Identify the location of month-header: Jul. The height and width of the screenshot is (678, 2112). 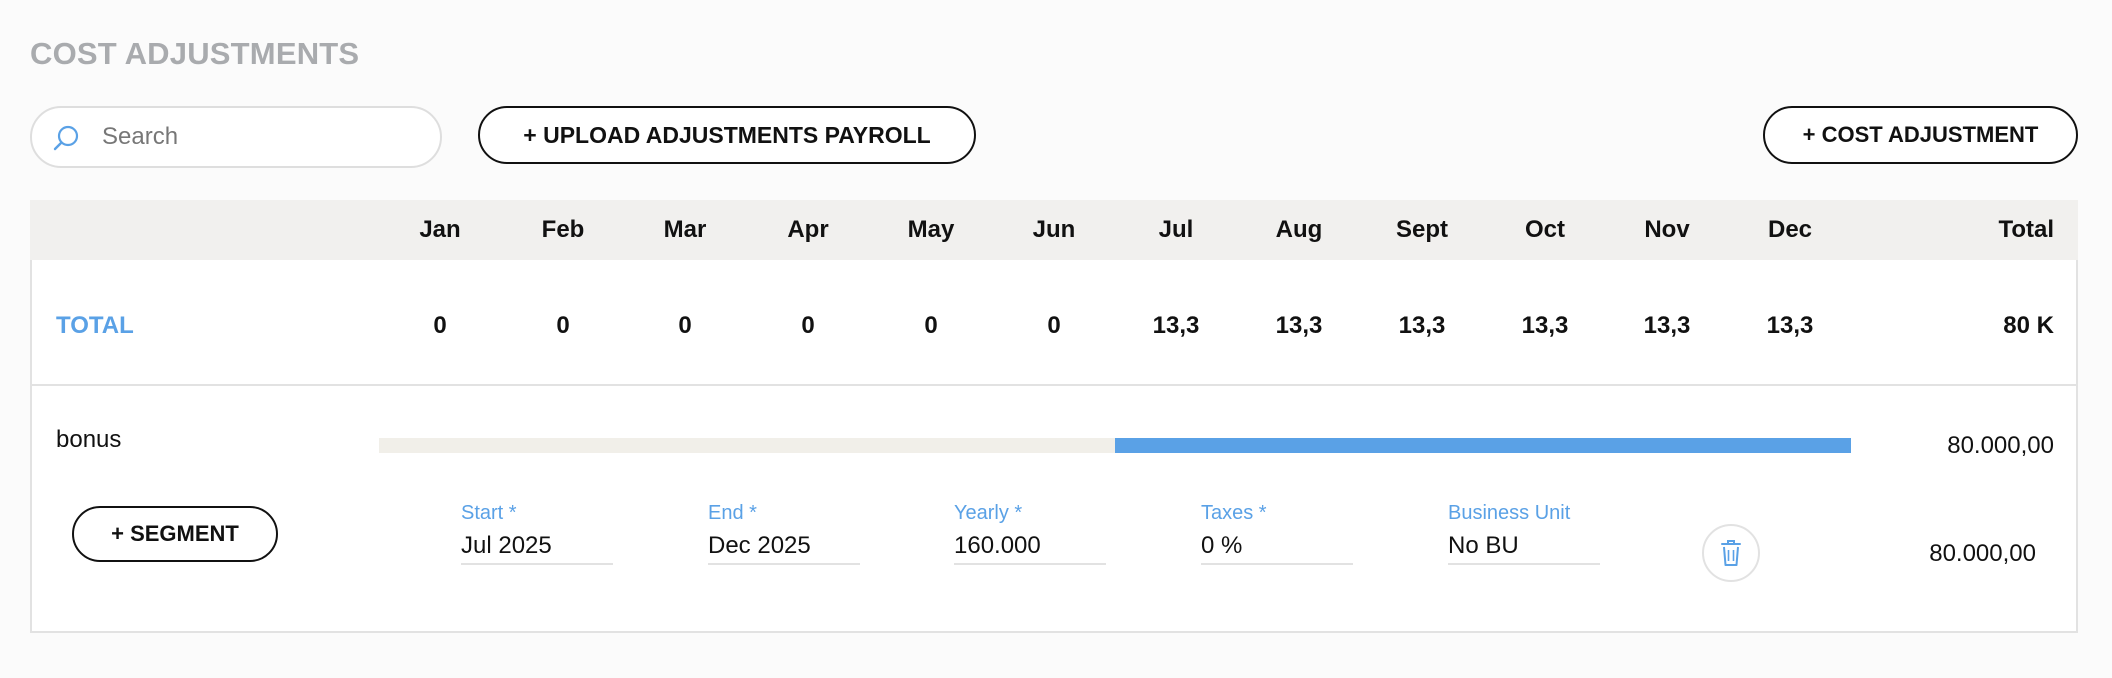
(1176, 229).